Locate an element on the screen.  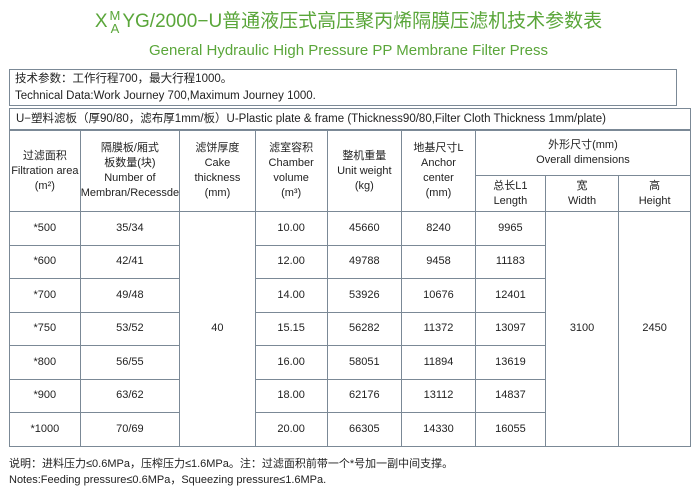
cell: 58051 is located at coordinates (364, 362).